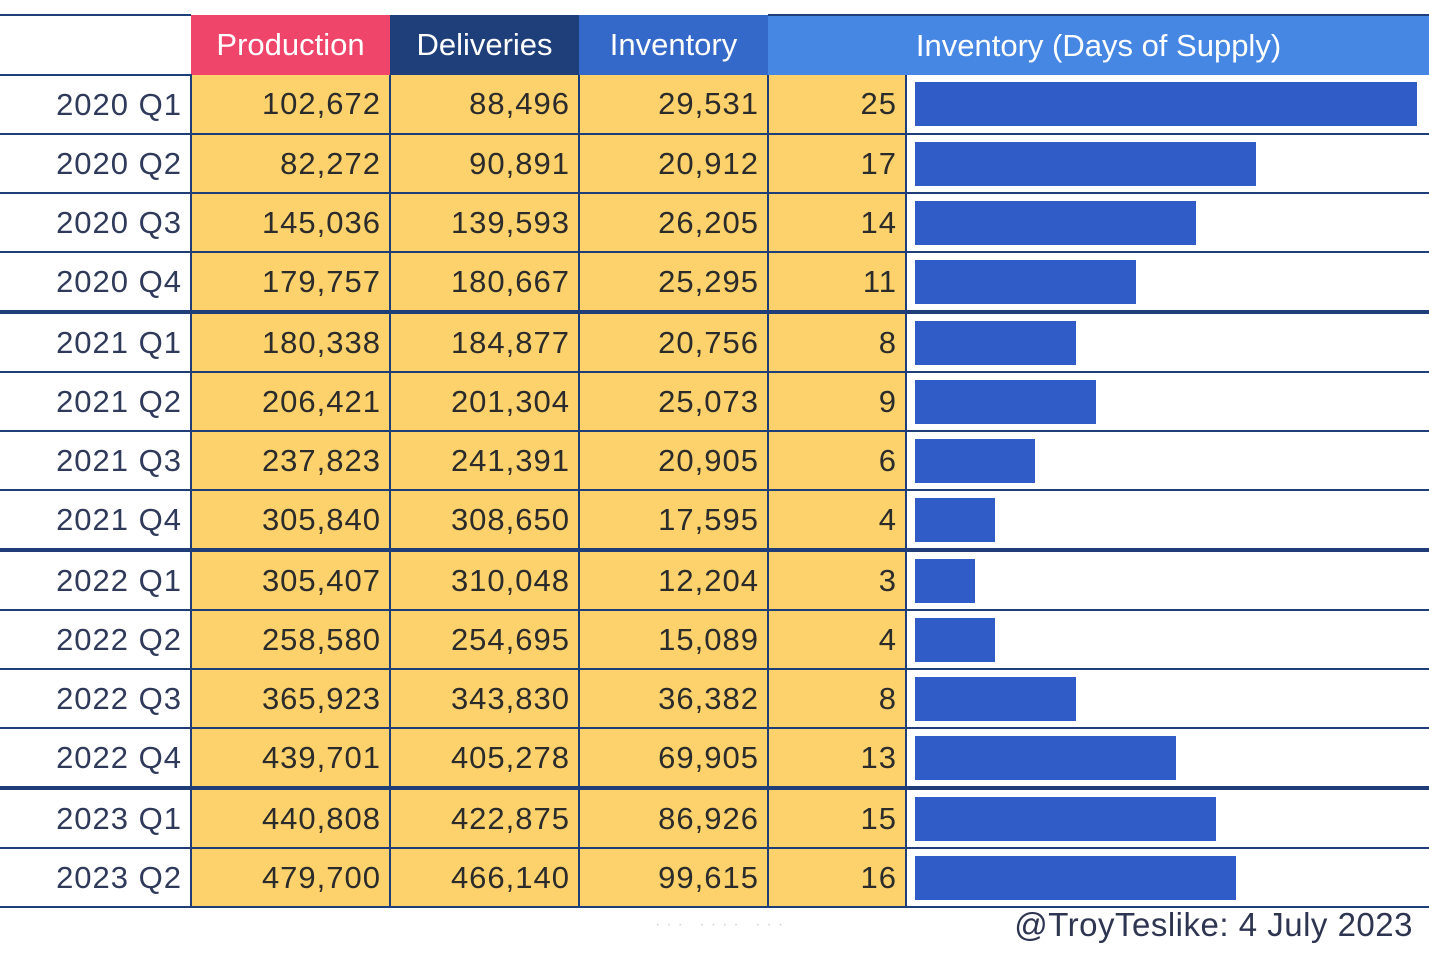  What do you see at coordinates (96, 164) in the screenshot?
I see `quarter-label: 2020 Q2` at bounding box center [96, 164].